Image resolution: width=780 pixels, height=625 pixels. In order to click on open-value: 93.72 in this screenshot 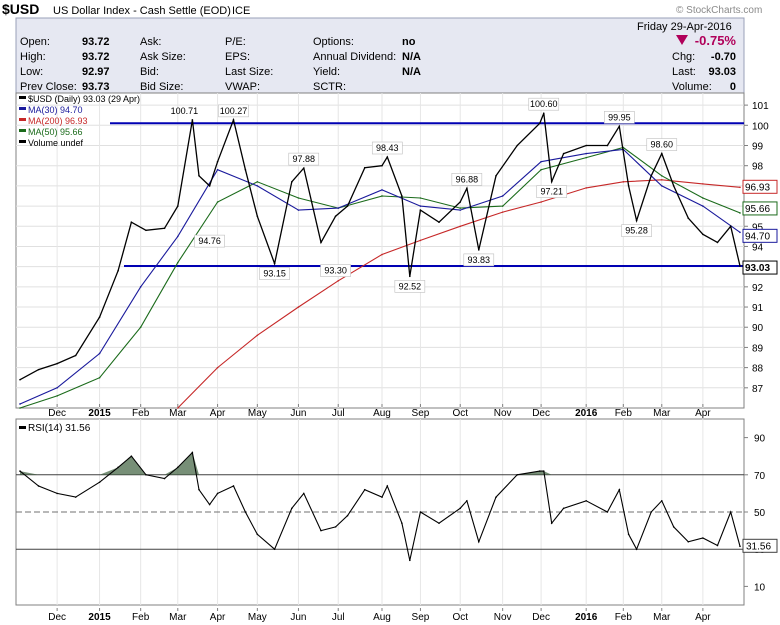, I will do `click(96, 42)`.